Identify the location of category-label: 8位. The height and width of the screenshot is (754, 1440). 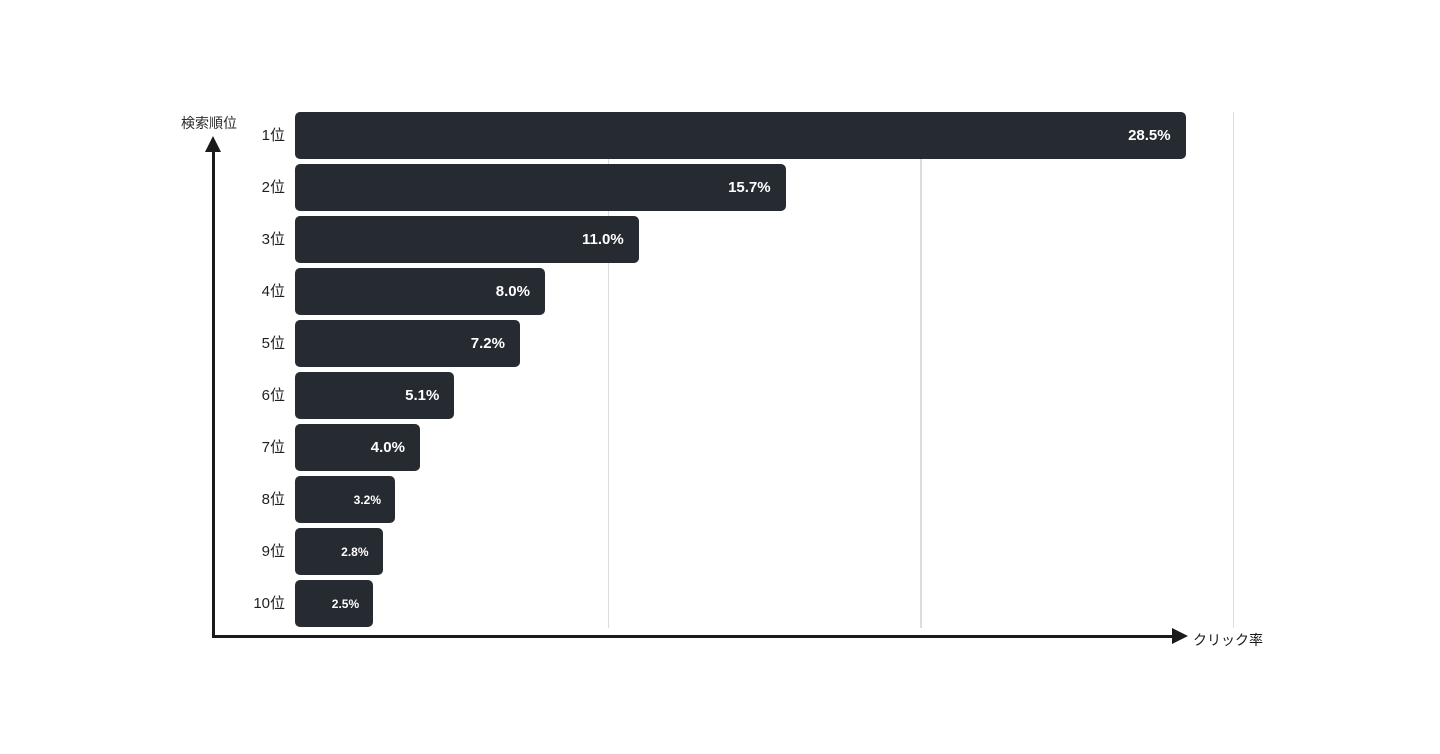
(273, 499).